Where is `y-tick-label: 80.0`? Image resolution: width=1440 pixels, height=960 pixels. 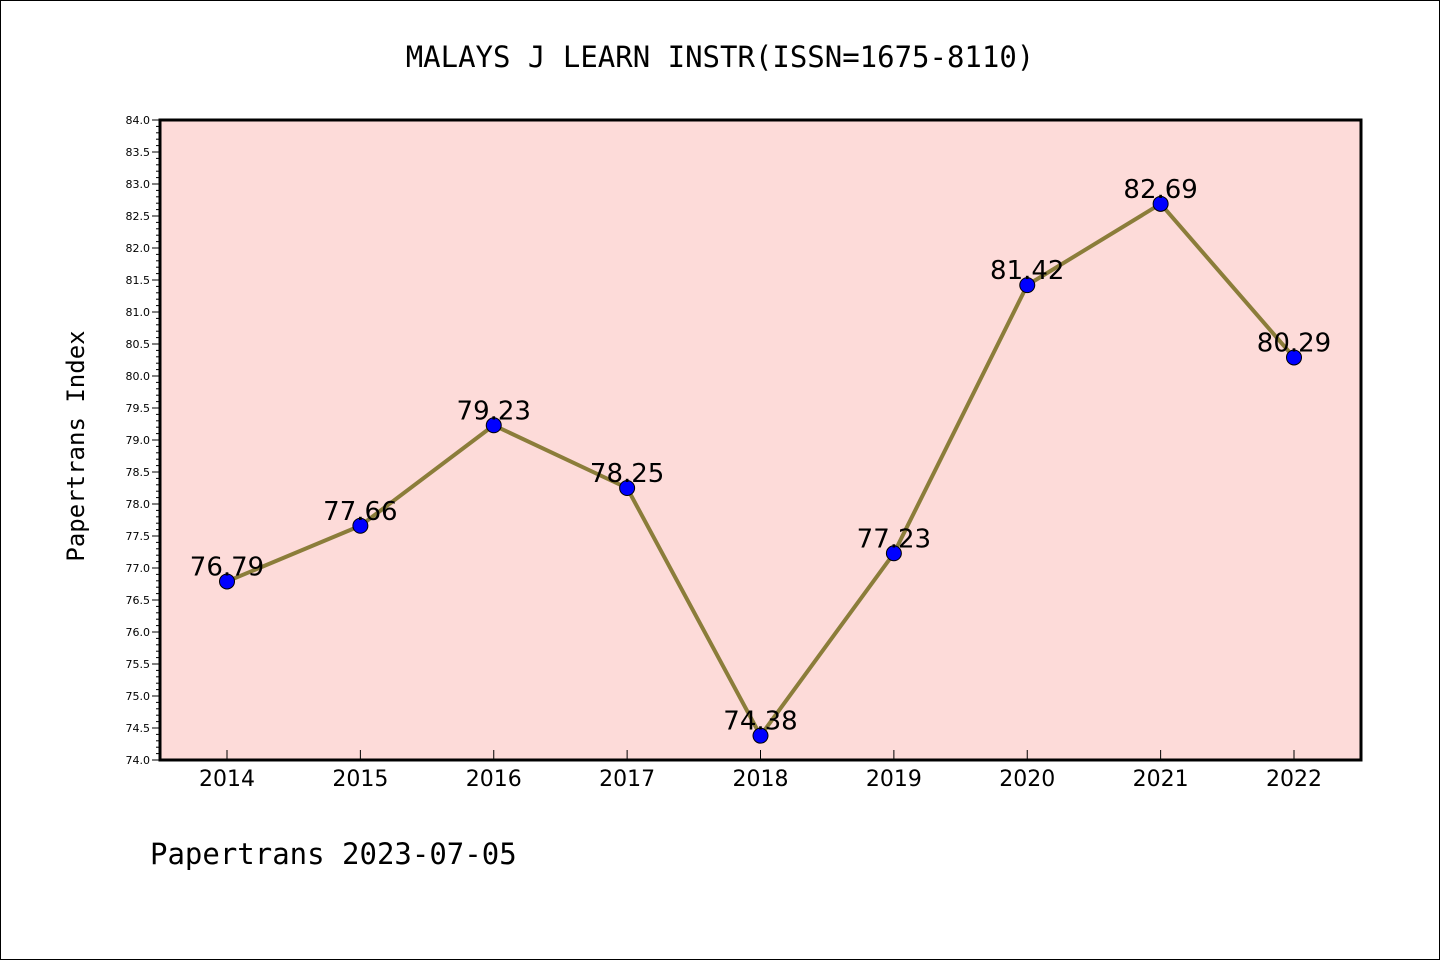 y-tick-label: 80.0 is located at coordinates (138, 376).